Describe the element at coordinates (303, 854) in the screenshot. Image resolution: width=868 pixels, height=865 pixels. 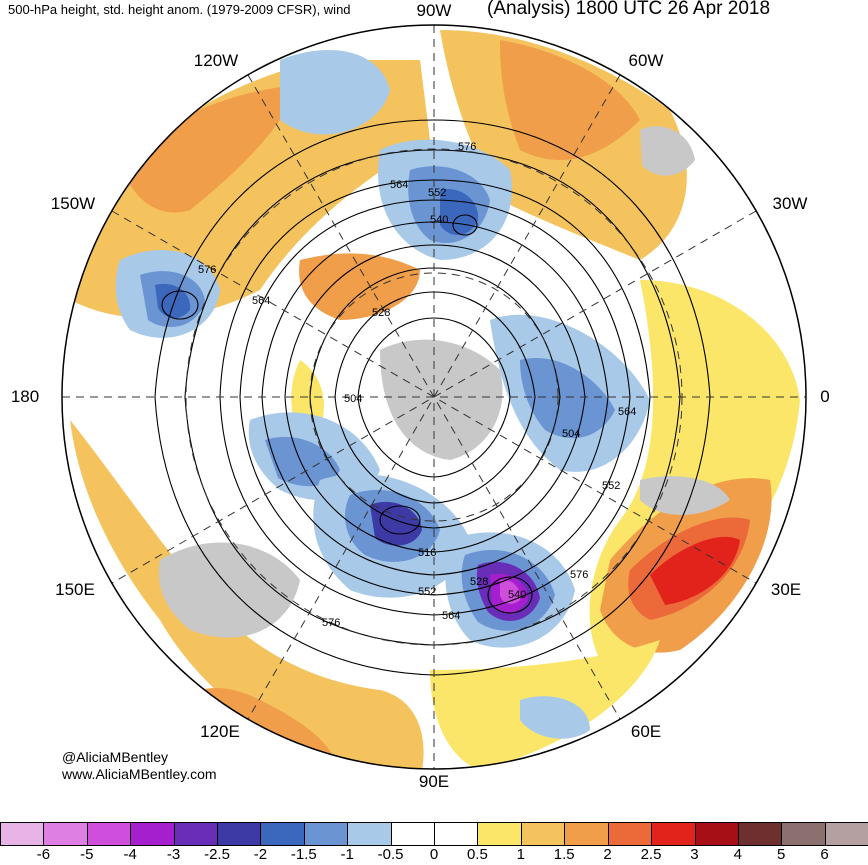
I see `colorbar-tick-label: -1.5` at that location.